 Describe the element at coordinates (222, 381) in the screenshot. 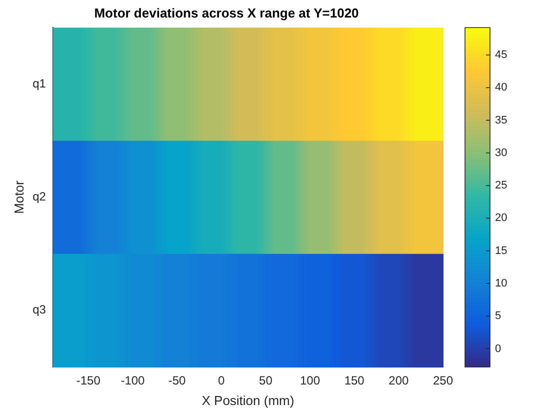

I see `x-tick-label: 0` at that location.